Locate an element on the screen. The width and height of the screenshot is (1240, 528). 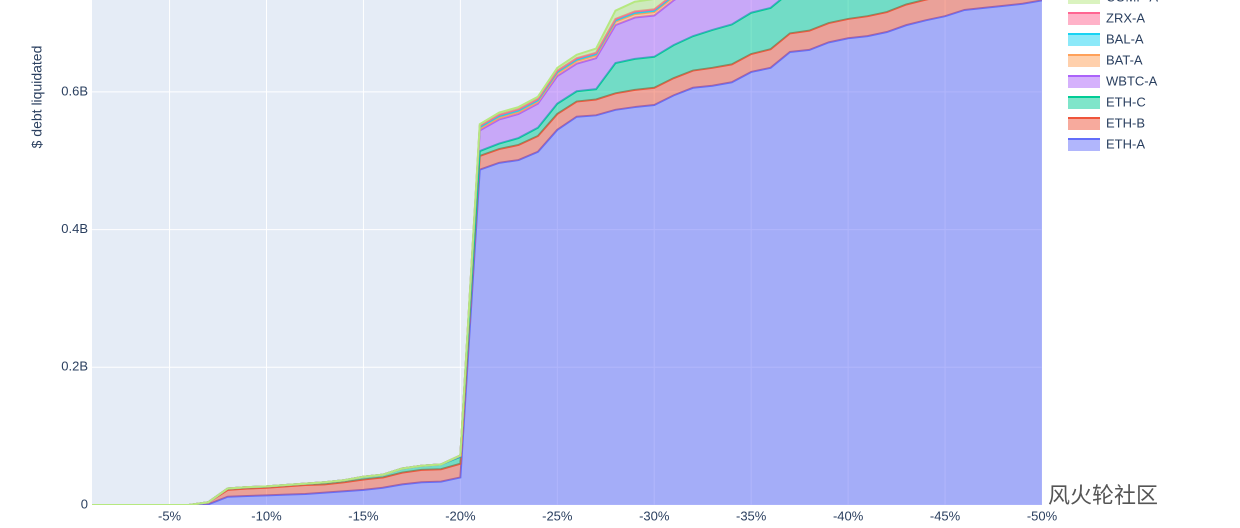
y-tick-label: 0.2B is located at coordinates (74, 366).